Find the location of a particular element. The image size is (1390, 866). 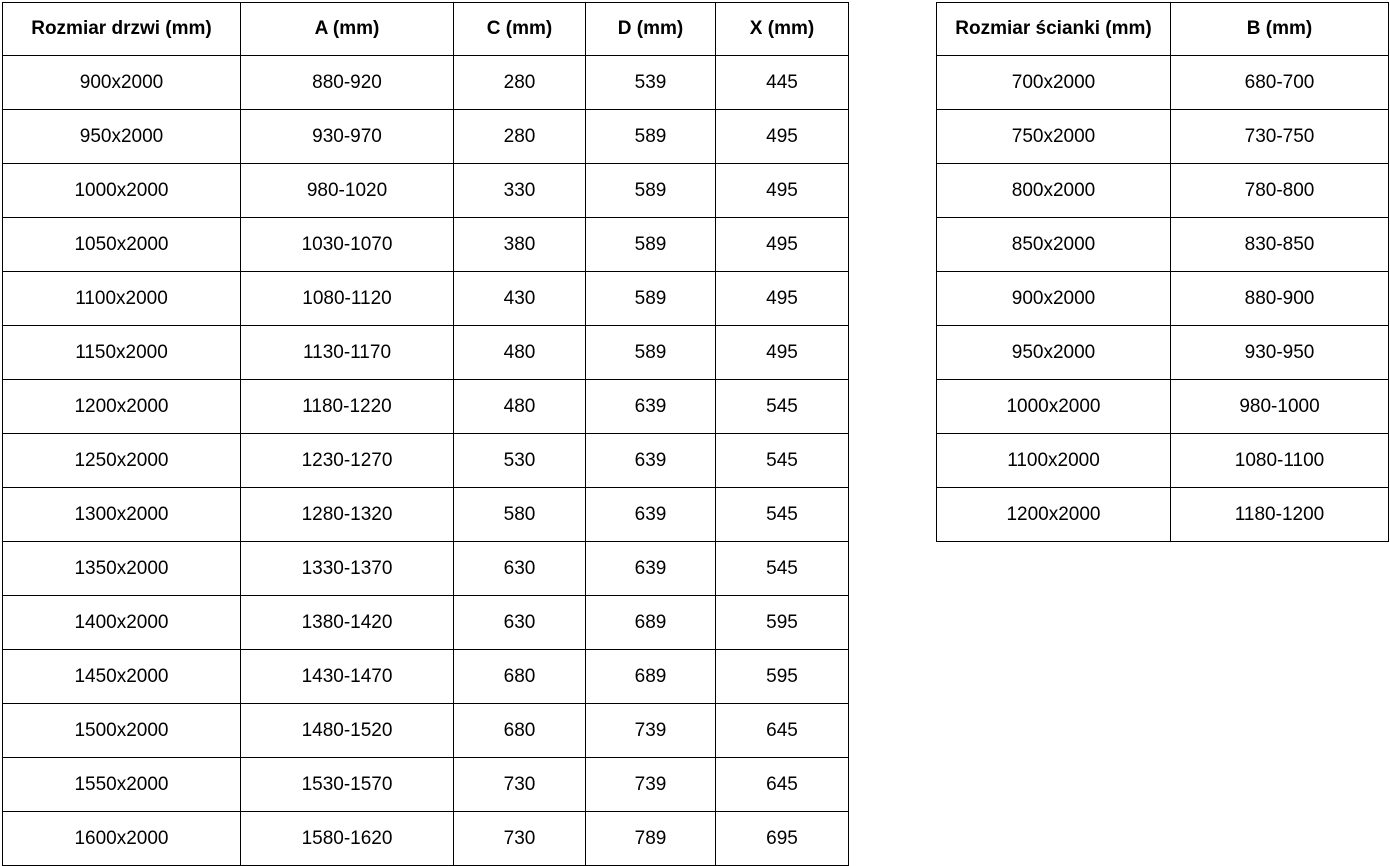

table-row: 800x2000 780-800 is located at coordinates (1162, 190).